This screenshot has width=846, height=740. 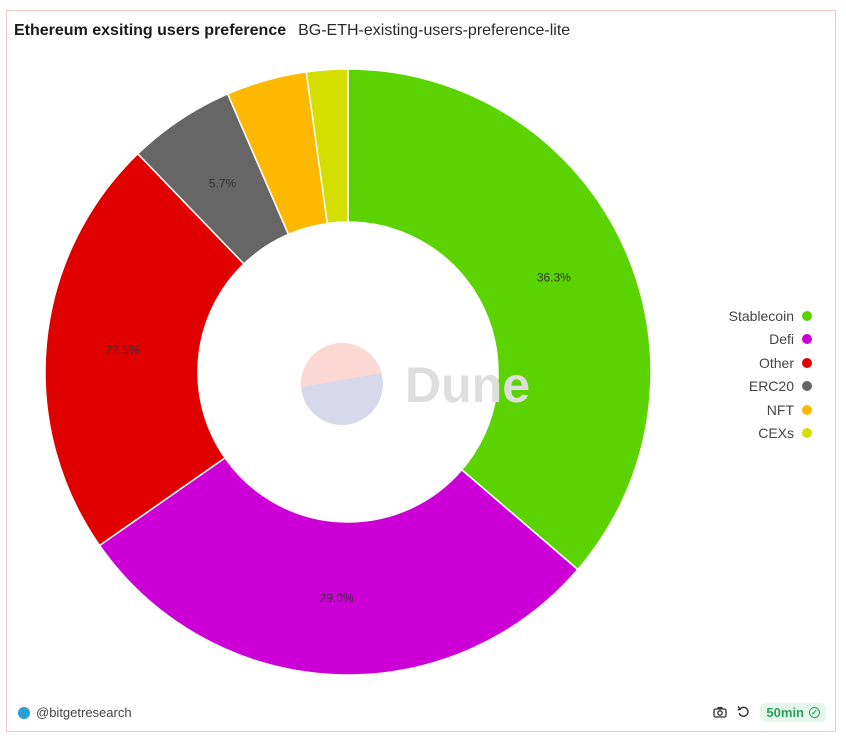 What do you see at coordinates (814, 712) in the screenshot?
I see `check-circle-icon: ✓` at bounding box center [814, 712].